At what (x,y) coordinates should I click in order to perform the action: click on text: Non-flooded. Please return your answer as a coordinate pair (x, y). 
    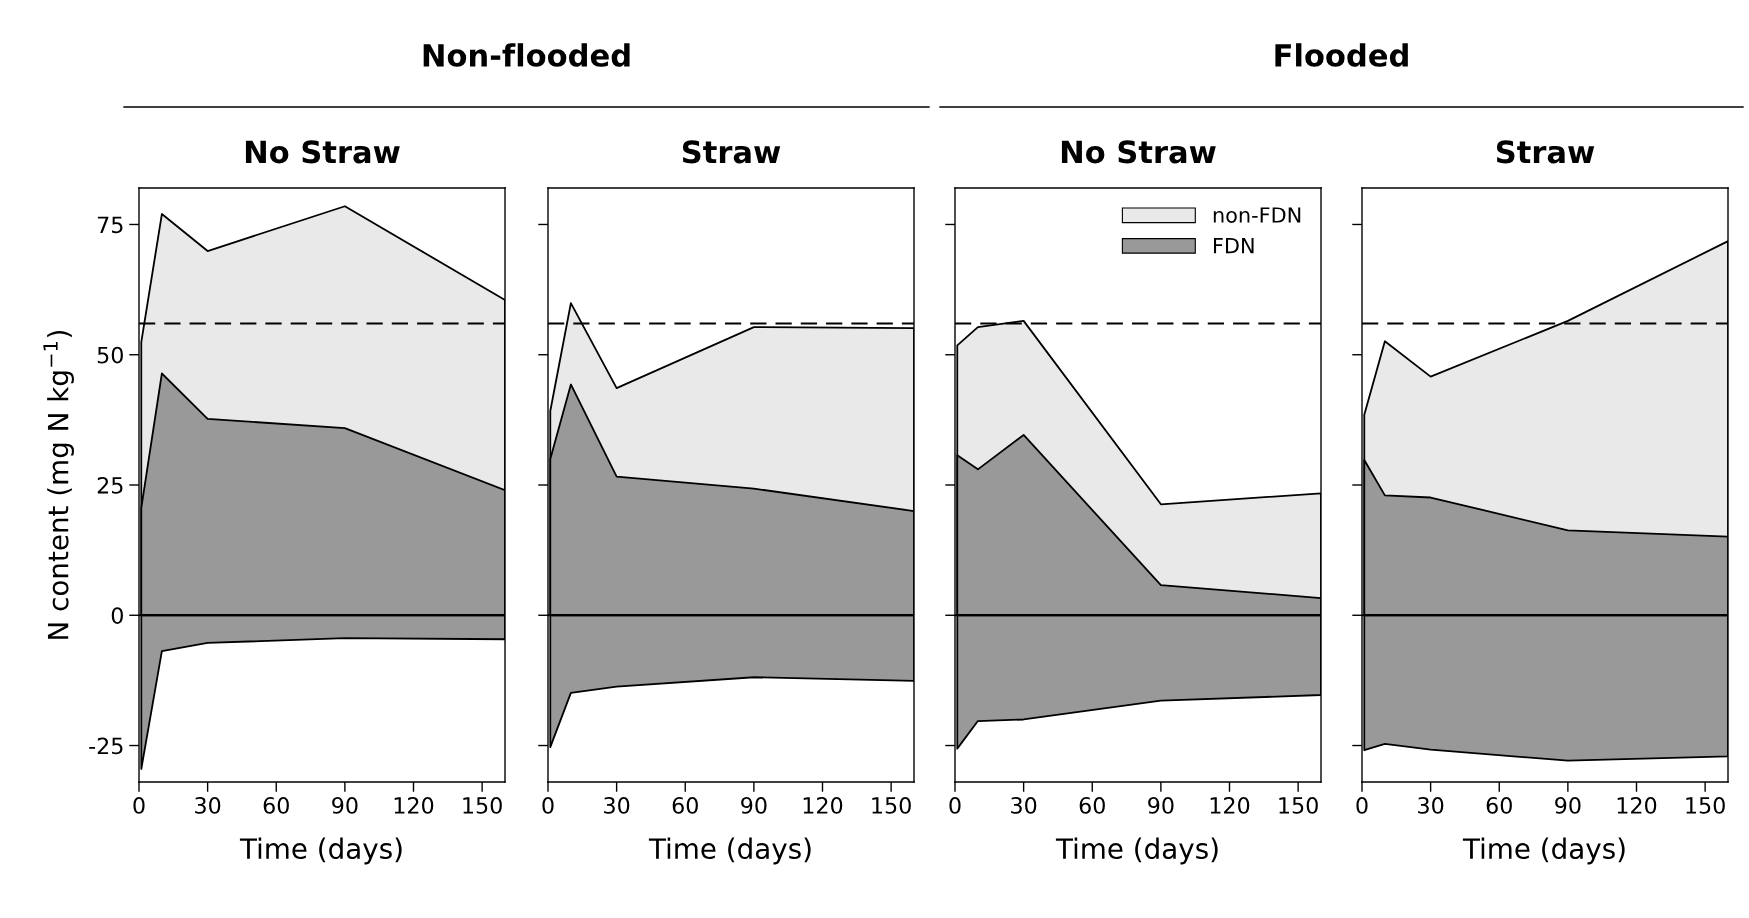
    Looking at the image, I should click on (526, 55).